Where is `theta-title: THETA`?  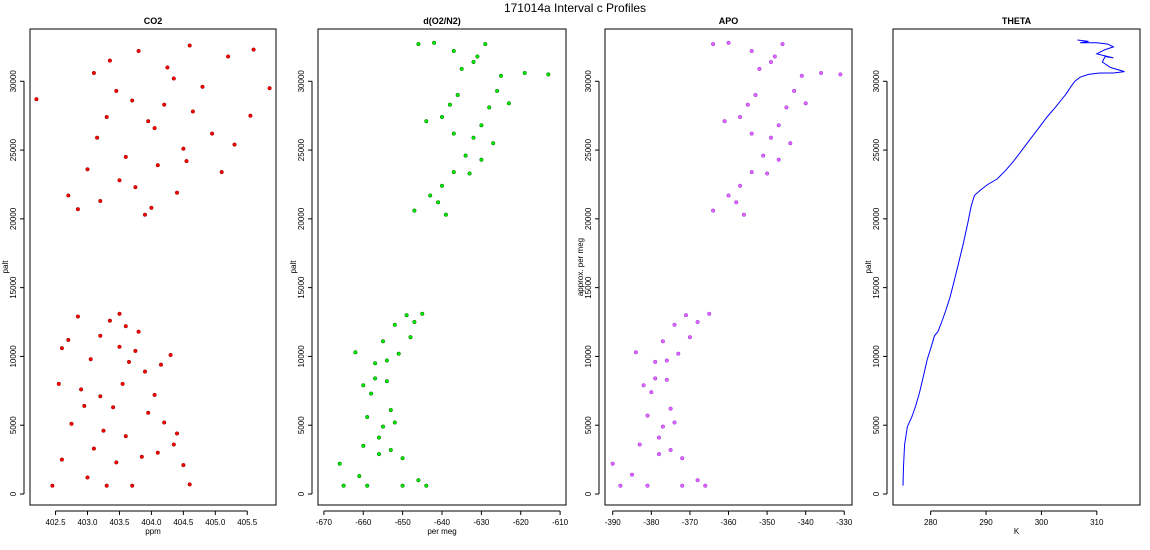
theta-title: THETA is located at coordinates (1017, 21).